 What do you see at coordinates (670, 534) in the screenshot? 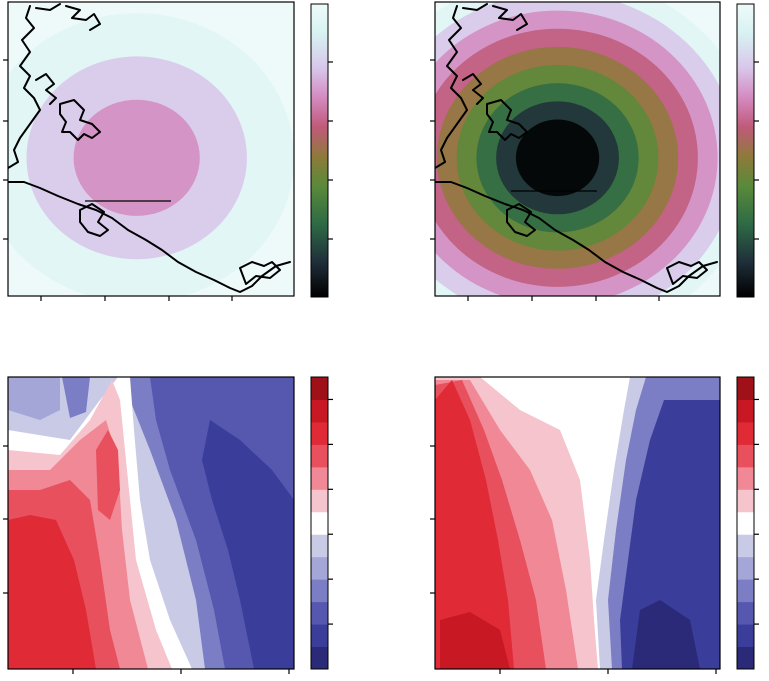
I see `region-neg-core-right` at bounding box center [670, 534].